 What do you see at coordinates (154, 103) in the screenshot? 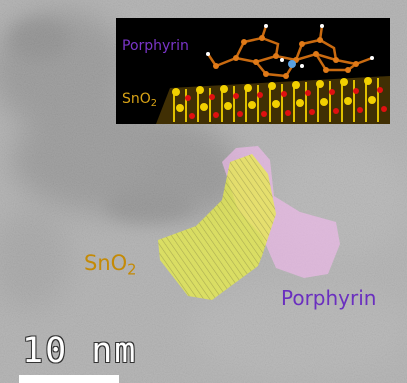
I see `inset-sno2-subscript: 2` at bounding box center [154, 103].